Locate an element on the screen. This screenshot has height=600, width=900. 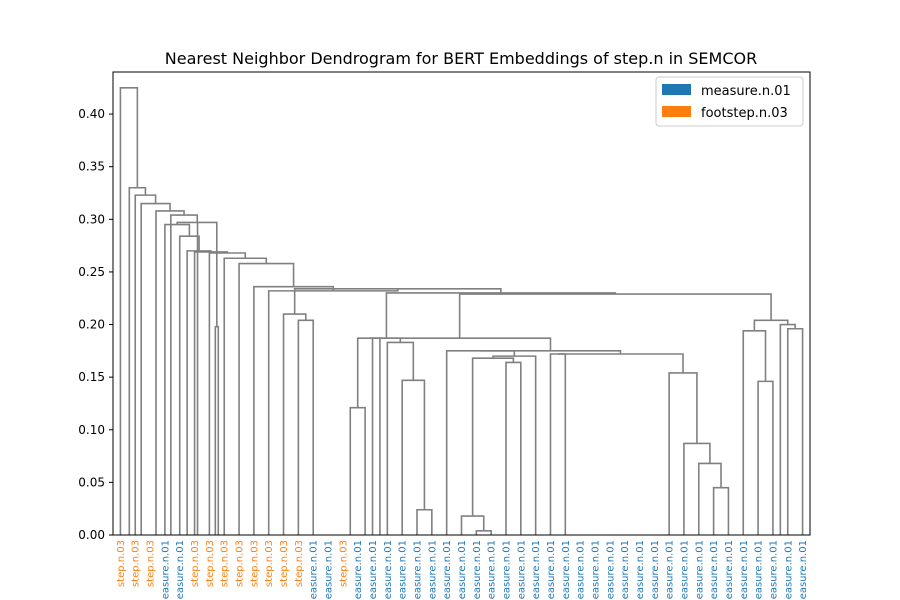
y-axis: 0.00 0.05 0.10 0.15 0.20 0.25 0.30 0.35 0.40 is located at coordinates (95, 324).